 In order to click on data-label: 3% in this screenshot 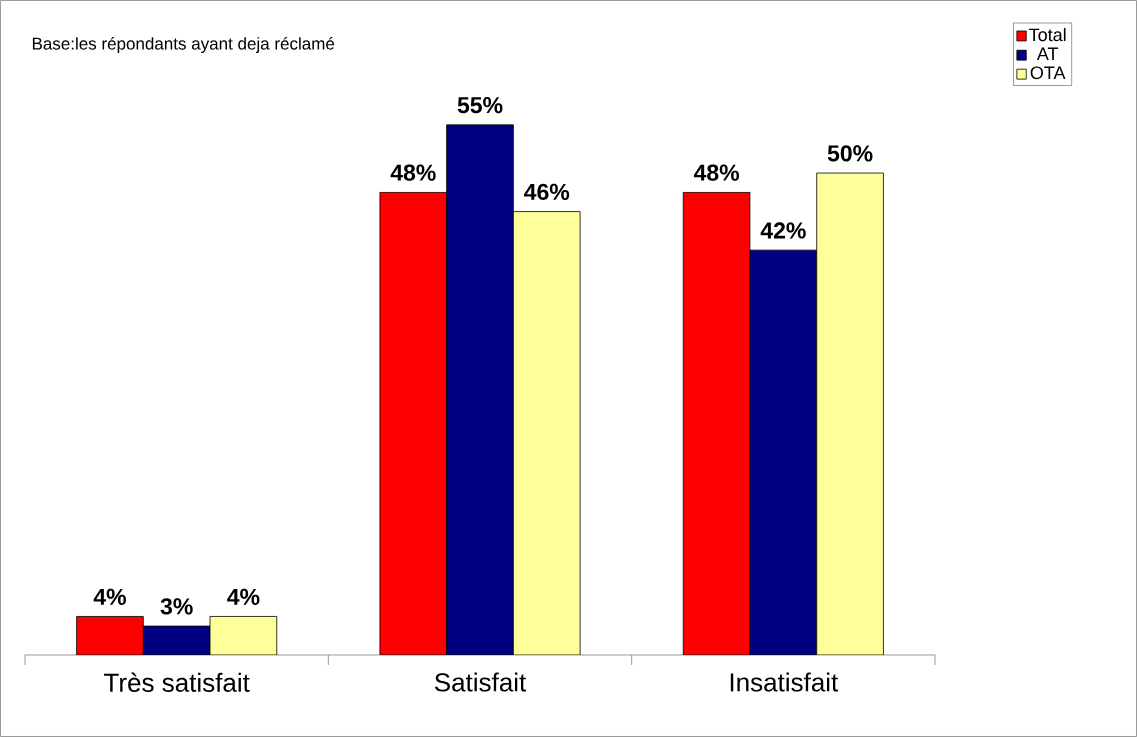, I will do `click(176, 606)`.